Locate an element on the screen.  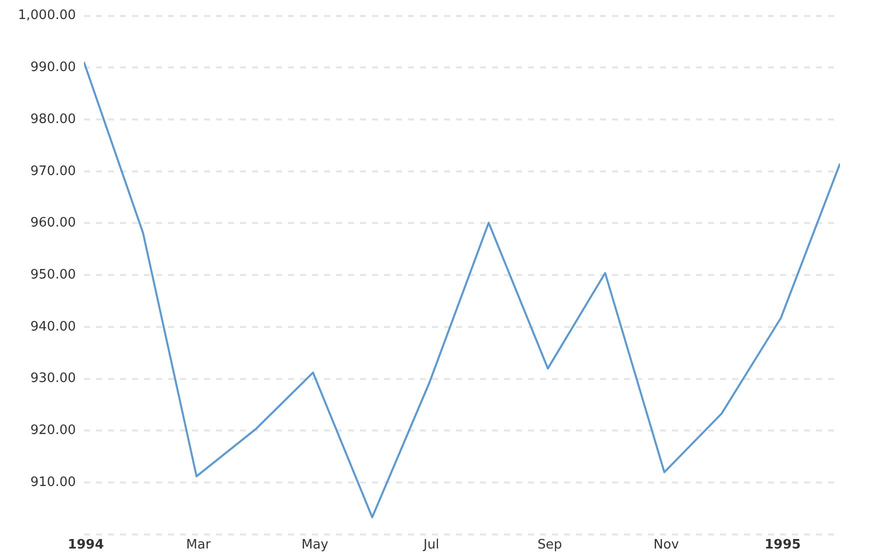
y-tick-label: 920.00 is located at coordinates (53, 430).